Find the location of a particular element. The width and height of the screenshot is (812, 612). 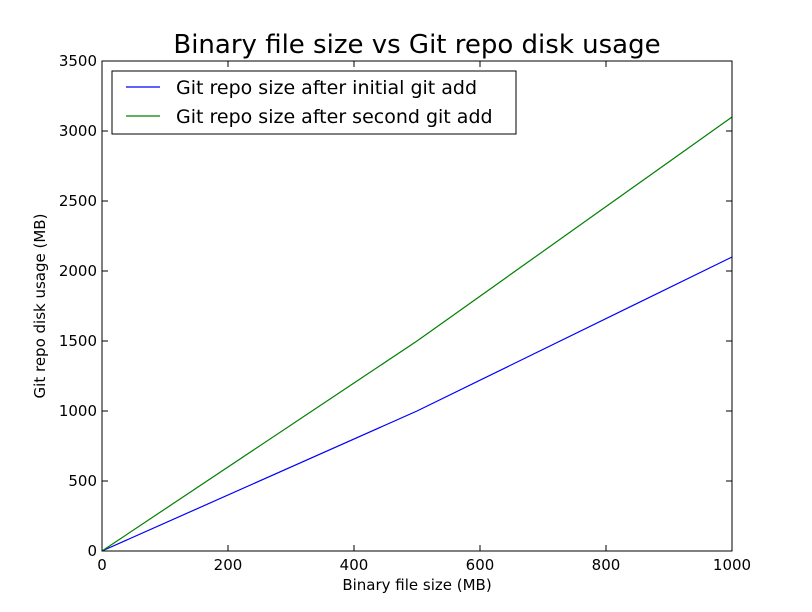

x-tick-label: 800 is located at coordinates (606, 565).